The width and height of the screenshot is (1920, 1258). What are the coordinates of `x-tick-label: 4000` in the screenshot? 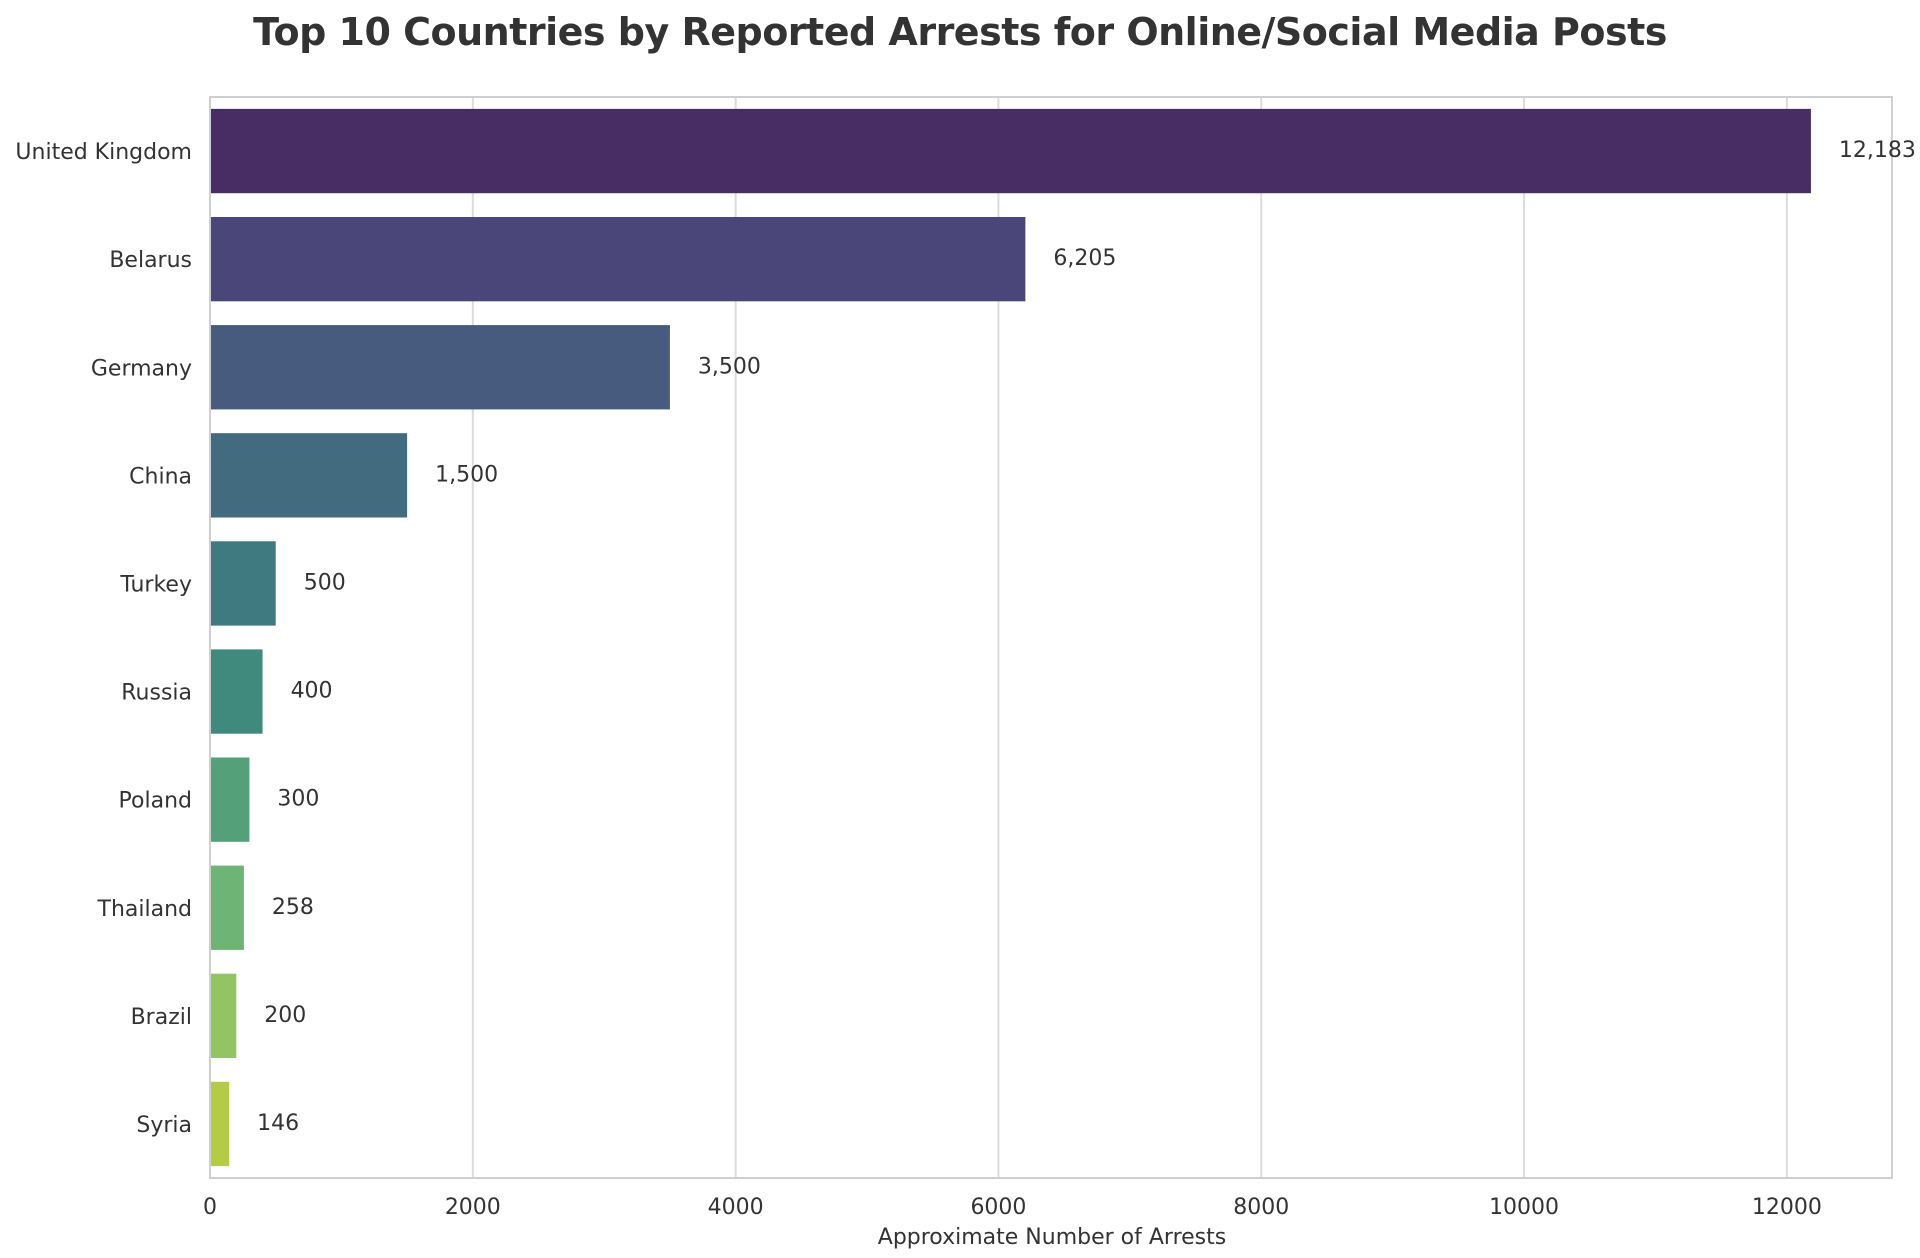 It's located at (736, 1207).